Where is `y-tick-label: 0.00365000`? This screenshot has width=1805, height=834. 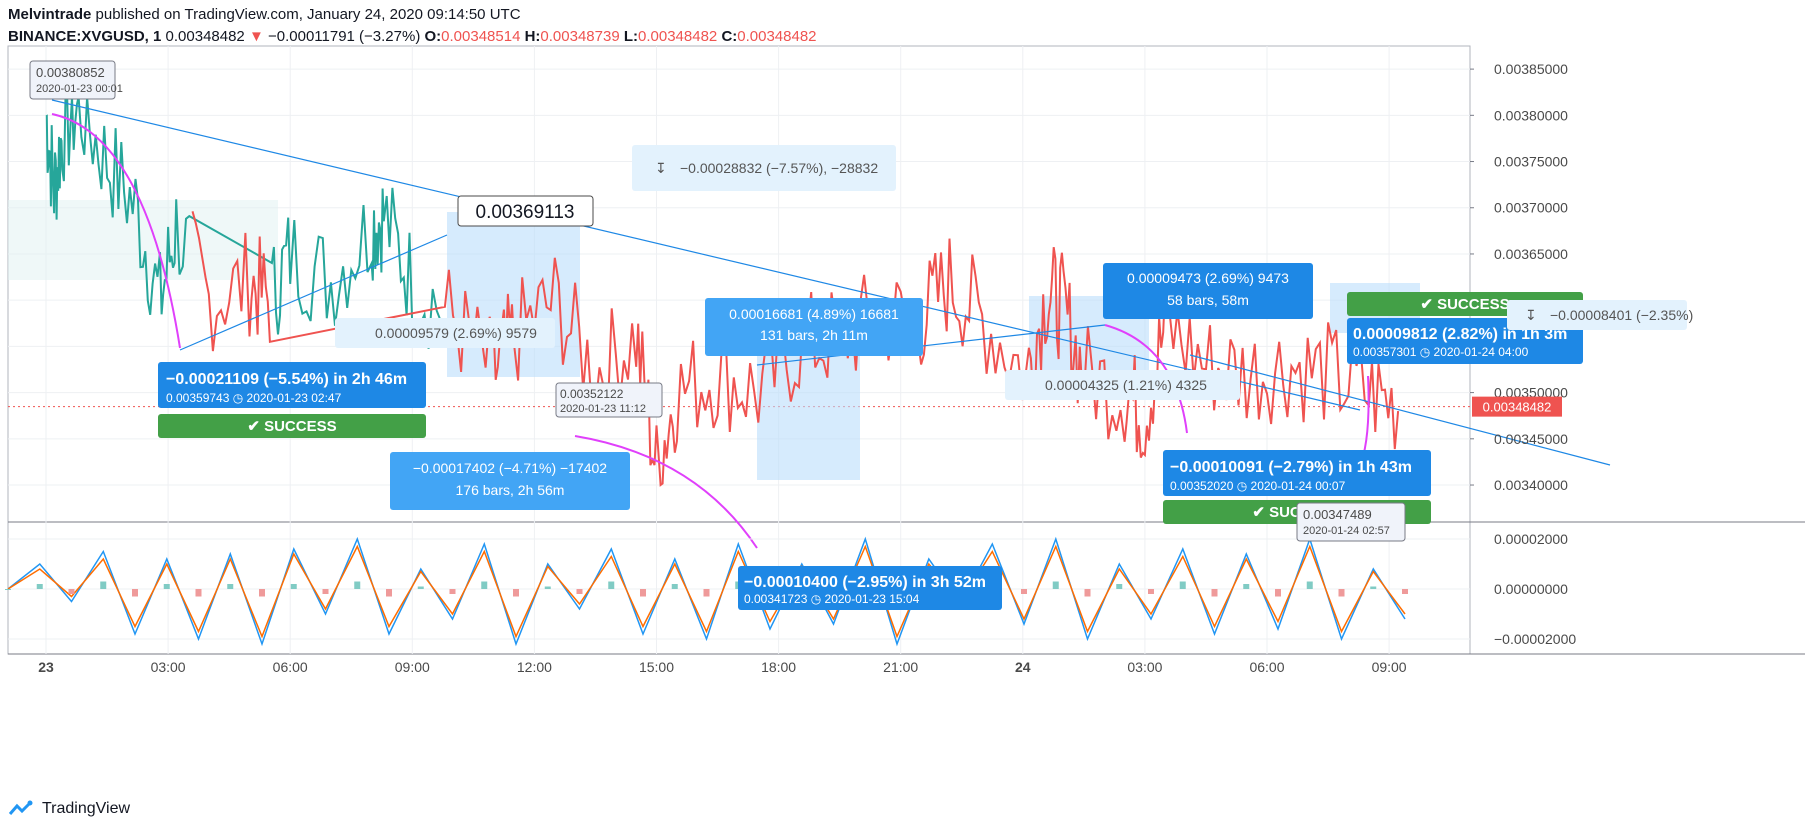 y-tick-label: 0.00365000 is located at coordinates (1531, 254).